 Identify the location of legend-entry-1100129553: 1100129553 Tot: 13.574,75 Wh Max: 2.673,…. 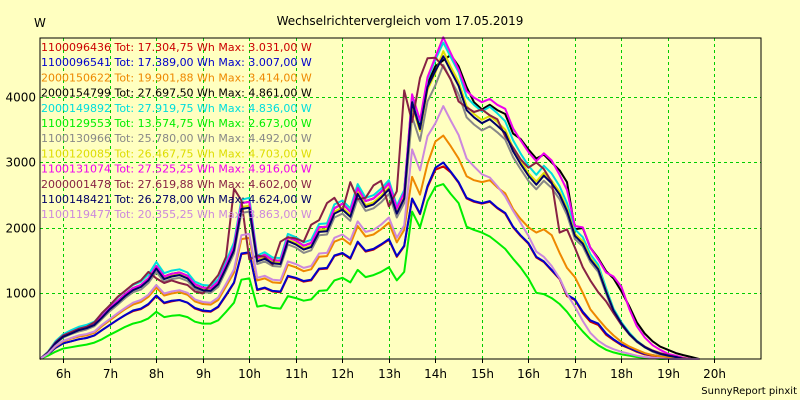
(176, 123).